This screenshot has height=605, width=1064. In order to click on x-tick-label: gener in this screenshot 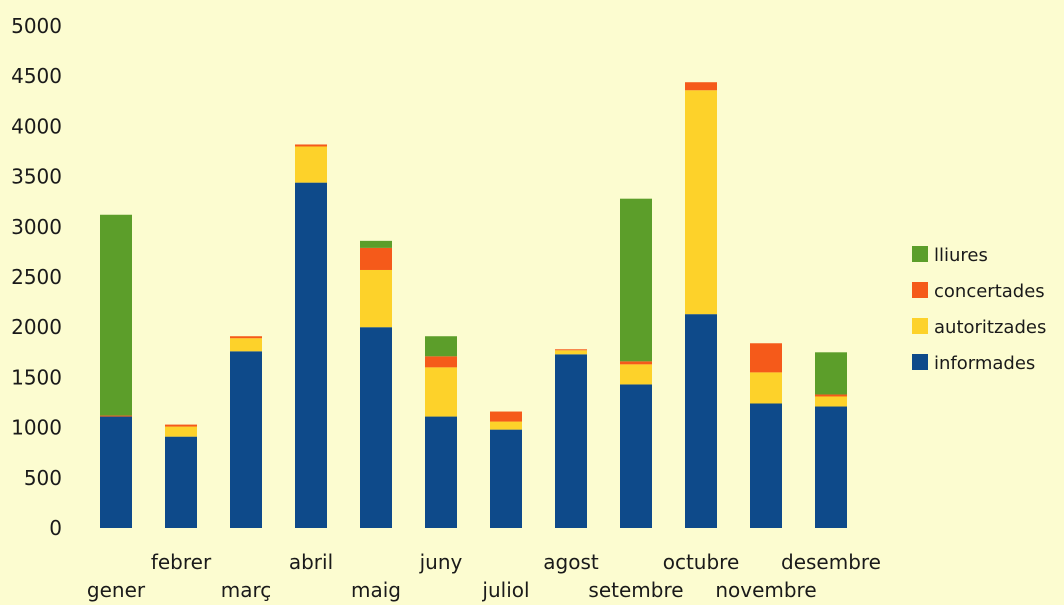, I will do `click(116, 590)`.